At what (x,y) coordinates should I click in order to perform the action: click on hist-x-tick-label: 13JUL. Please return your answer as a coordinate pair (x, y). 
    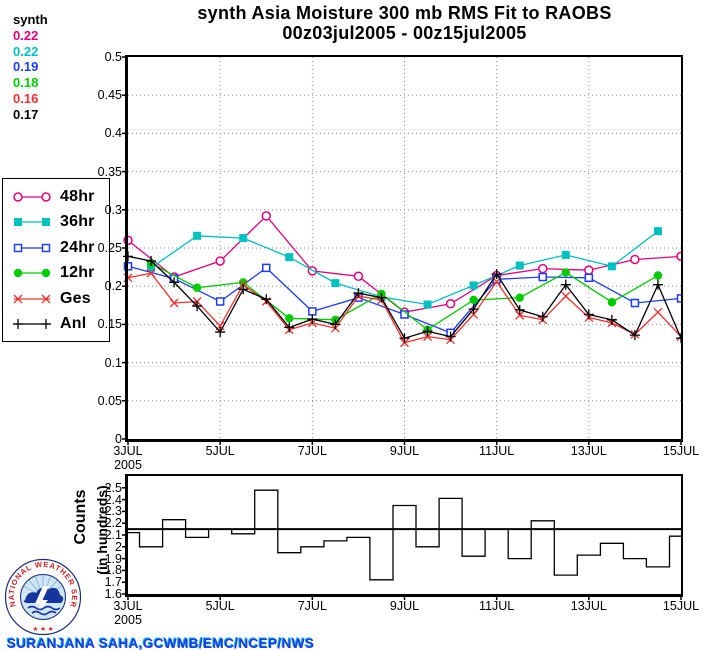
    Looking at the image, I should click on (588, 606).